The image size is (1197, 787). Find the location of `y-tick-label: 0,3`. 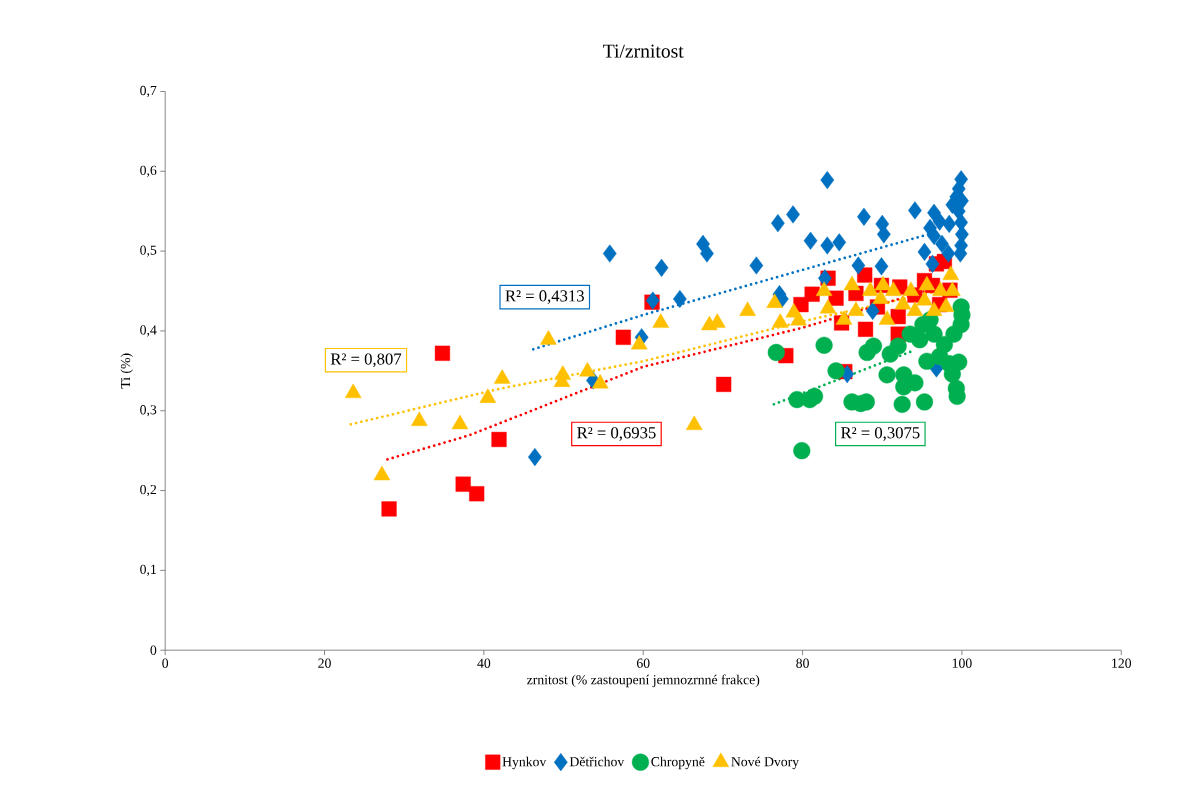

y-tick-label: 0,3 is located at coordinates (148, 411).